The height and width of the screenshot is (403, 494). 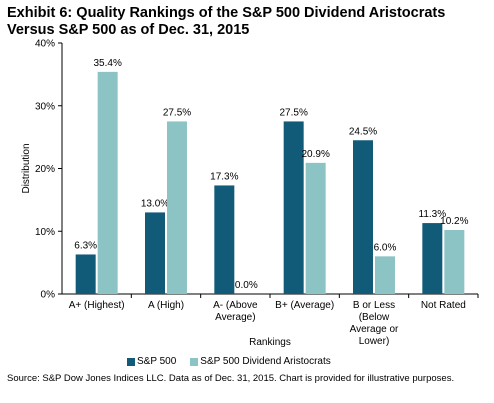 What do you see at coordinates (45, 106) in the screenshot?
I see `y-tick-label: 30%` at bounding box center [45, 106].